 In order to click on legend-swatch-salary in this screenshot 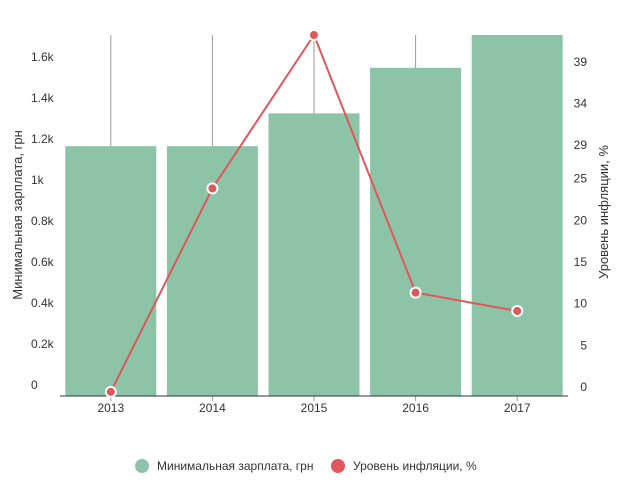, I will do `click(142, 466)`.